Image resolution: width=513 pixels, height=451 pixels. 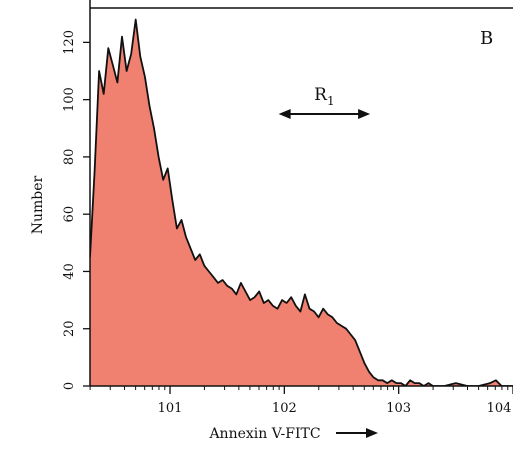 What do you see at coordinates (69, 99) in the screenshot?
I see `y-tick-label: 100` at bounding box center [69, 99].